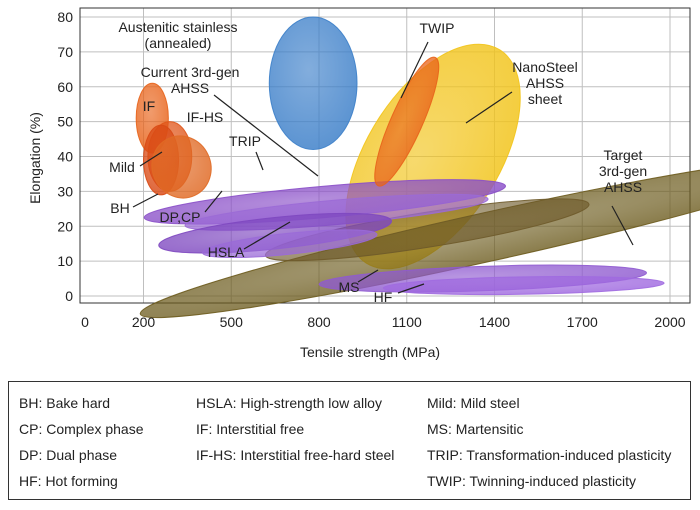 The image size is (700, 510). I want to click on region-dp-cp, so click(181, 167).